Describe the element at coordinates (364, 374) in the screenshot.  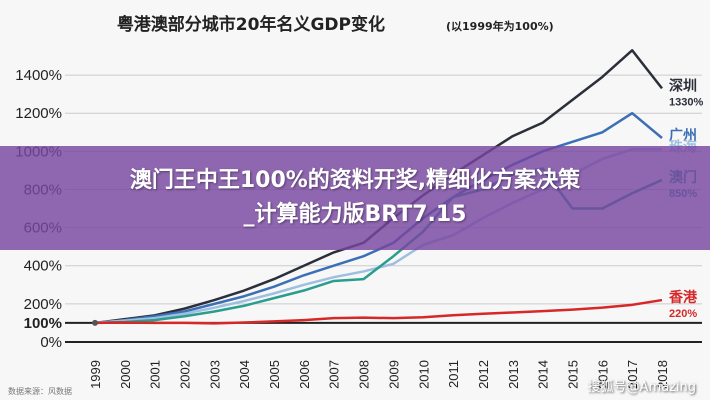
I see `x-tick-label: 2008` at that location.